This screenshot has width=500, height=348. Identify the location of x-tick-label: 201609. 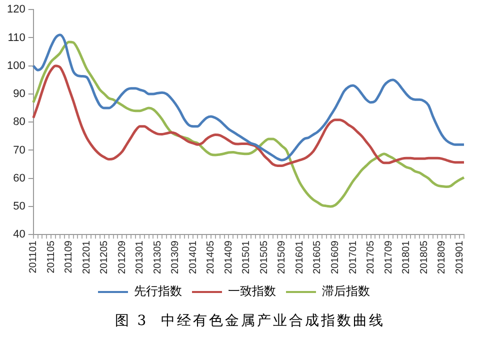
(335, 257).